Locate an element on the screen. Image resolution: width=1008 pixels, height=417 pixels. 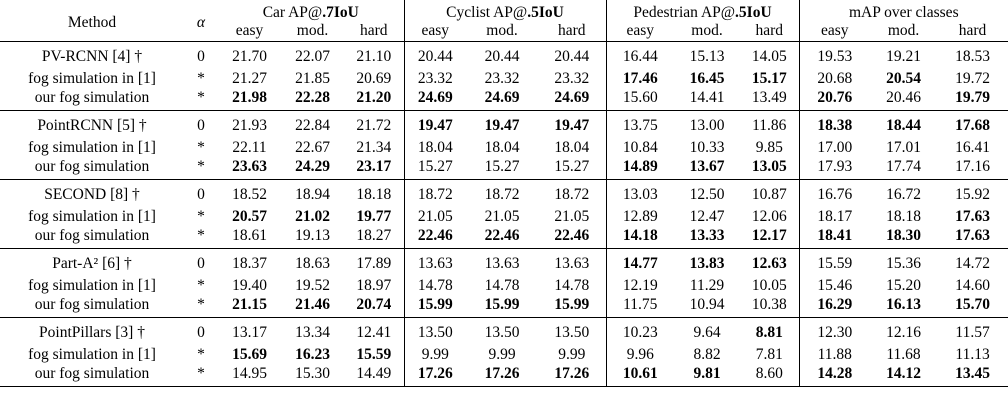
value-cell: 18.41 is located at coordinates (834, 237).